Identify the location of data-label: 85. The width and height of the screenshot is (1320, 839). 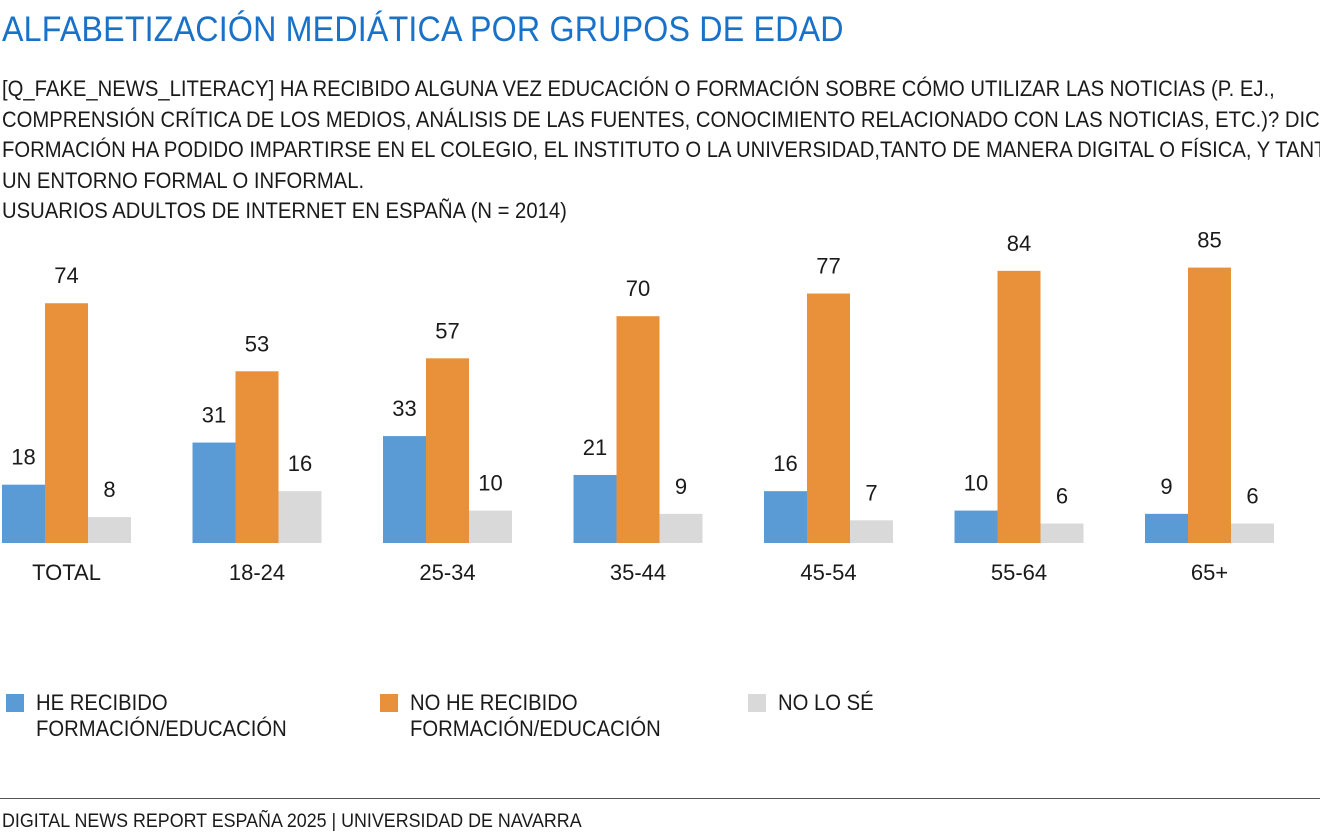
(1209, 240).